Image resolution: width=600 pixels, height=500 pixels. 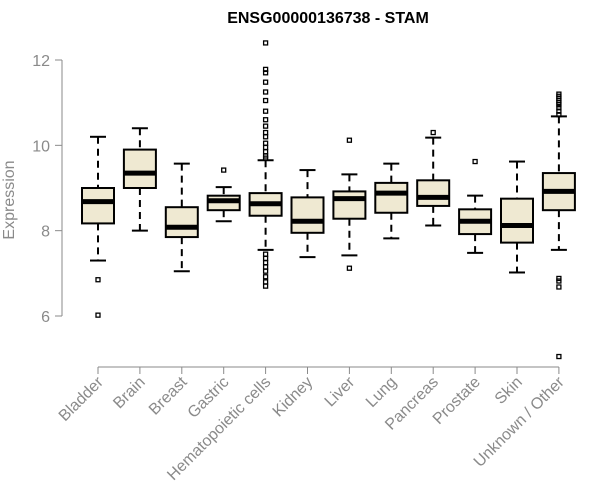 What do you see at coordinates (45, 317) in the screenshot?
I see `y-tick-label: 6` at bounding box center [45, 317].